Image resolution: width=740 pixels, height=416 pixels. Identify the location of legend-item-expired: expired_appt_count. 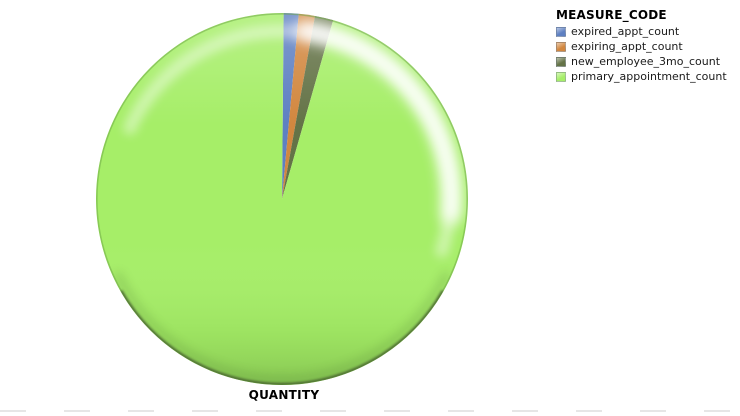
(641, 32).